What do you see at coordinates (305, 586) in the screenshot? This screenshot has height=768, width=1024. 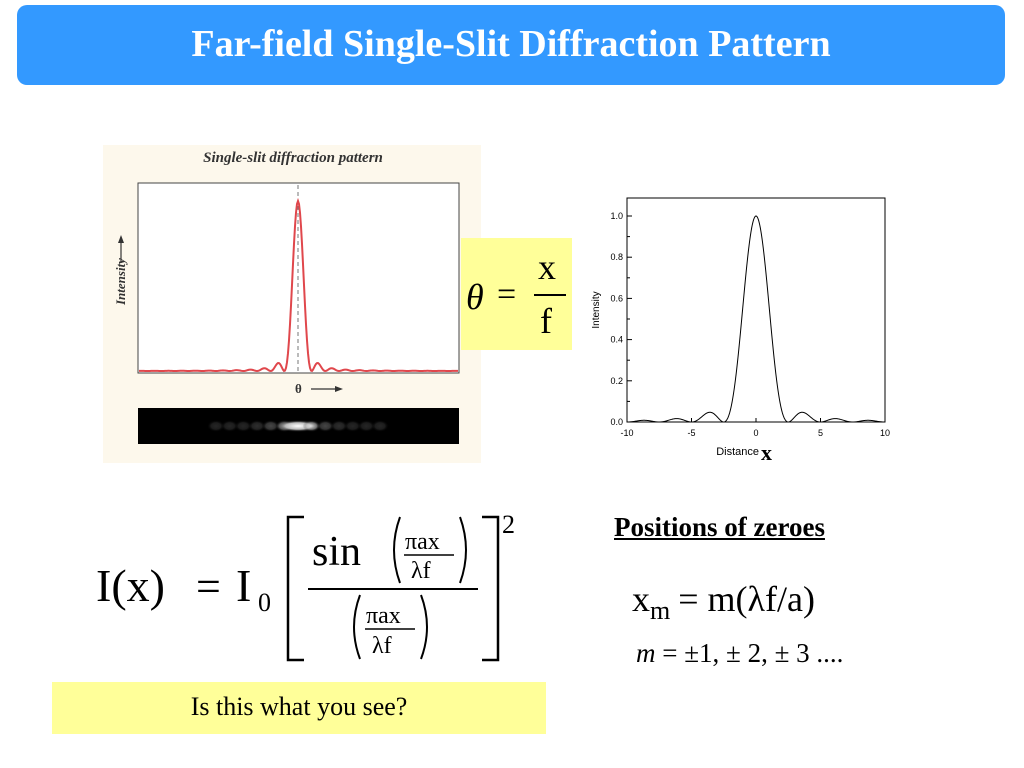 I see `intensity-formula: I(x) = I 0 2 sin πax λf πax λf` at bounding box center [305, 586].